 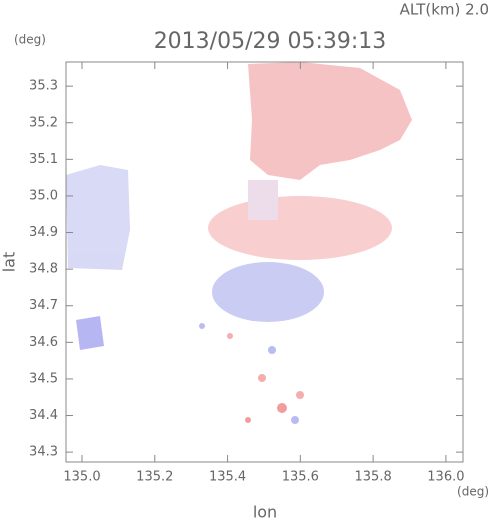 I want to click on x-tick-label: 135.6, so click(x=300, y=477).